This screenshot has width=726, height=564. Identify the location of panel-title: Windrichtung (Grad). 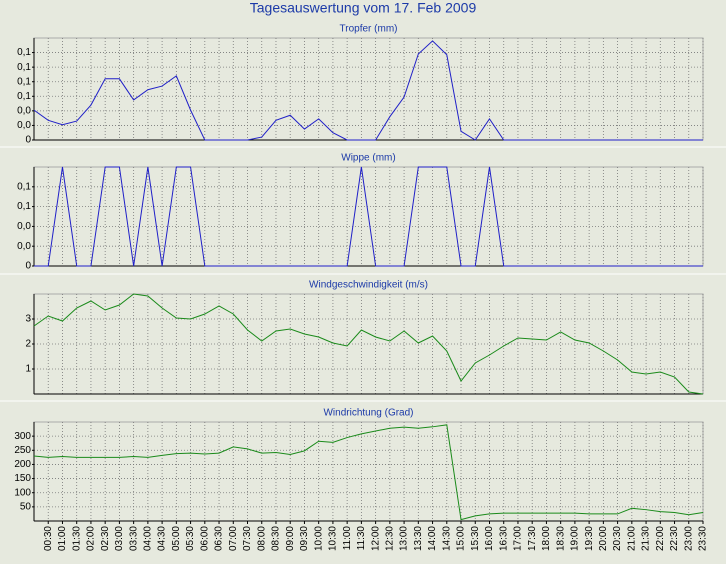
(368, 413).